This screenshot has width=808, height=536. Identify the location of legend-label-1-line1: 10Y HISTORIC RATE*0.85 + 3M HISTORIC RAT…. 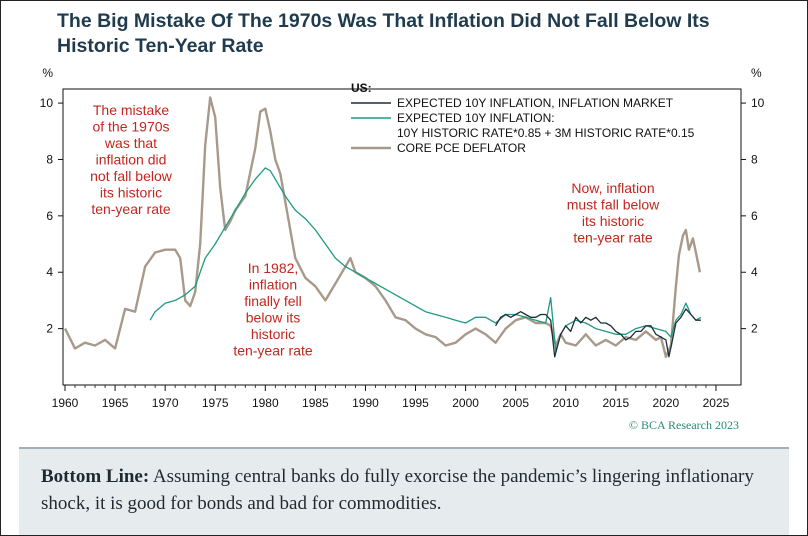
(546, 133).